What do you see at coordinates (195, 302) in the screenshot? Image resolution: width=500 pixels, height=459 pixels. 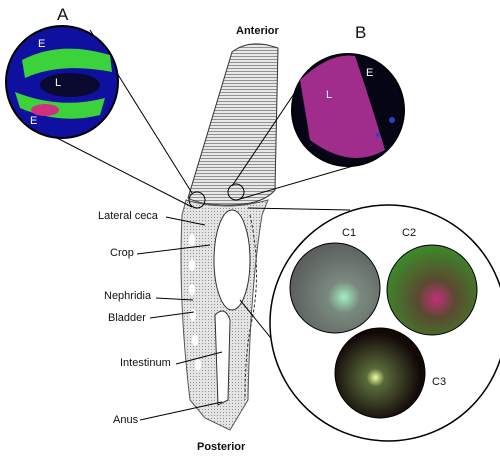 I see `nephridia-spots` at bounding box center [195, 302].